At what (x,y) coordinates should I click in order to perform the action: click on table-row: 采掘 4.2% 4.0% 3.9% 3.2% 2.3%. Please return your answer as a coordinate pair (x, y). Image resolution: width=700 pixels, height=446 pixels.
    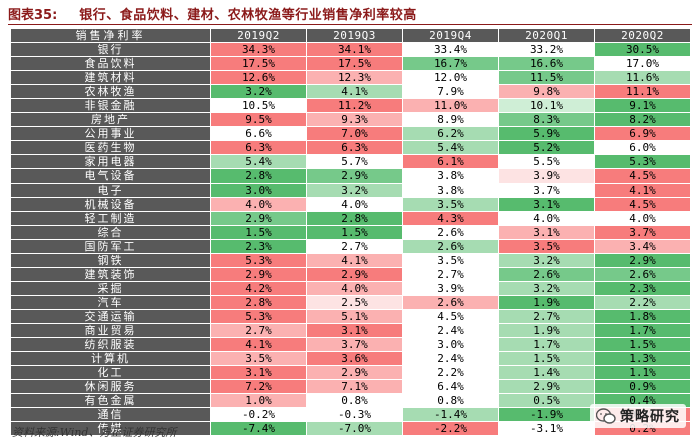
    Looking at the image, I should click on (350, 288).